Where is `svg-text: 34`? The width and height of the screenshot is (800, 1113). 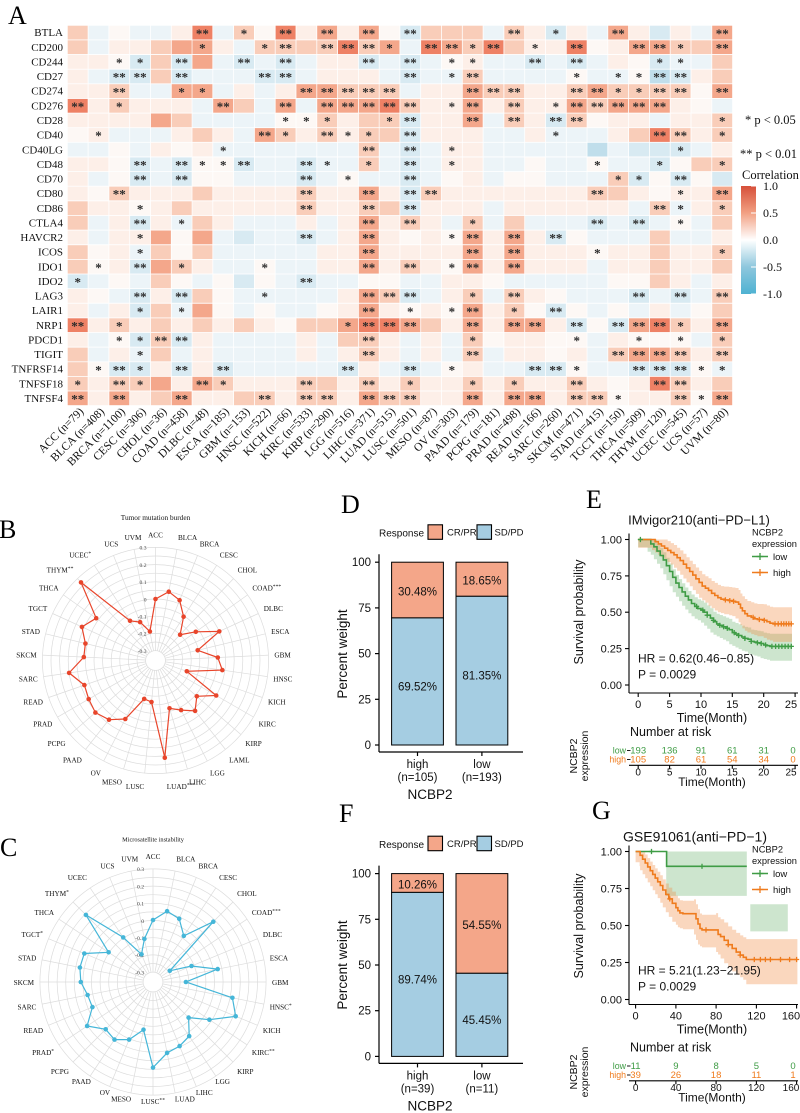 svg-text: 34 is located at coordinates (763, 760).